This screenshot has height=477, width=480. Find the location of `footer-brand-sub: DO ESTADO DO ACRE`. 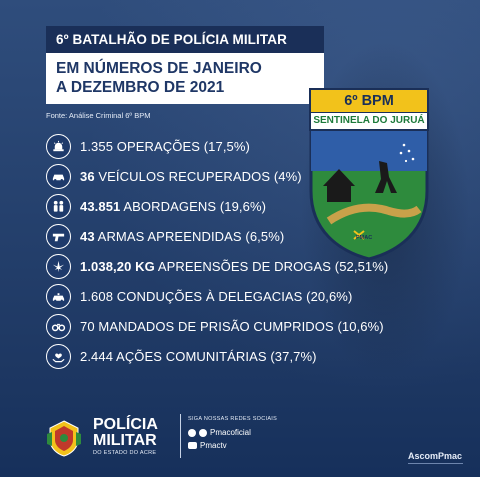

footer-brand-sub: DO ESTADO DO ACRE is located at coordinates (125, 453).